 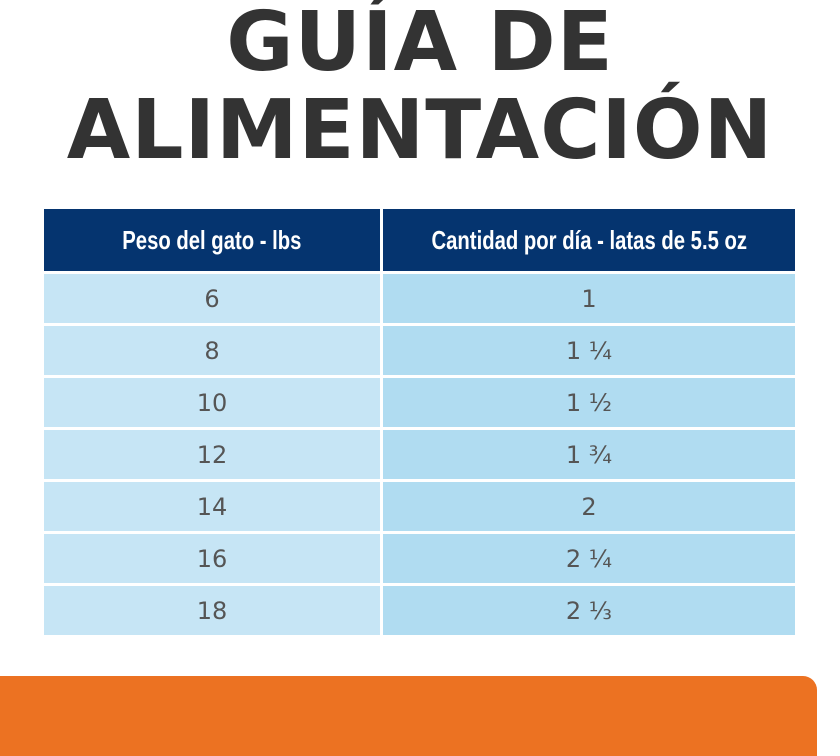 I want to click on header-label: Cantidad por día - latas de 5.5 oz, so click(x=589, y=239).